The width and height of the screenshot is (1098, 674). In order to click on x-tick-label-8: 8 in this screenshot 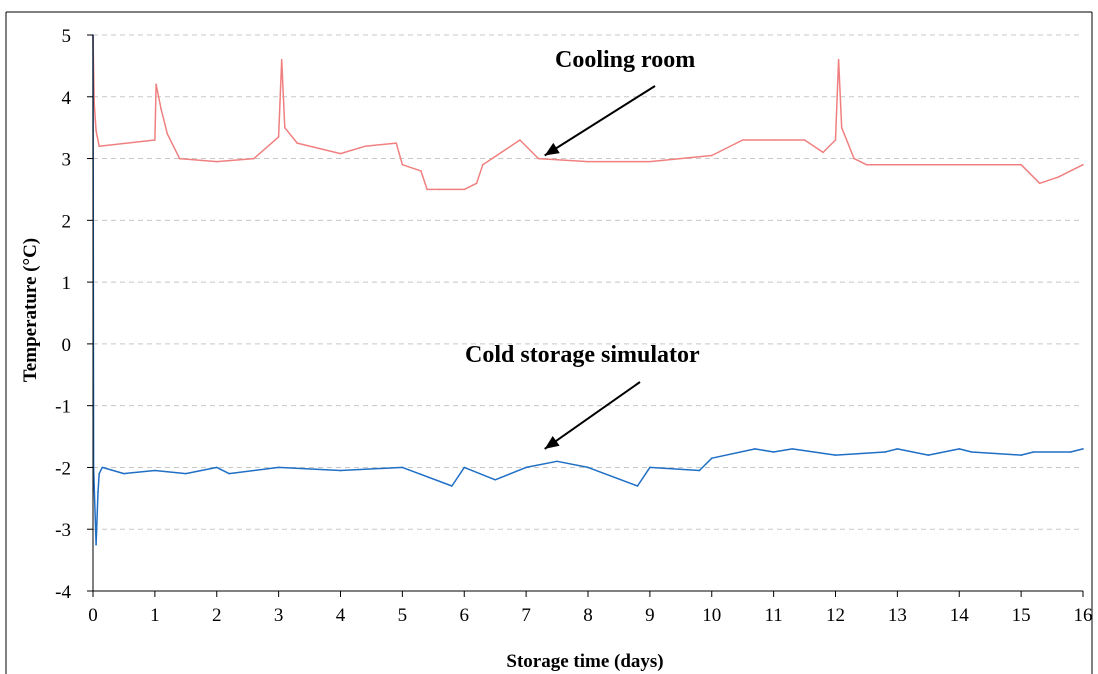, I will do `click(588, 615)`.